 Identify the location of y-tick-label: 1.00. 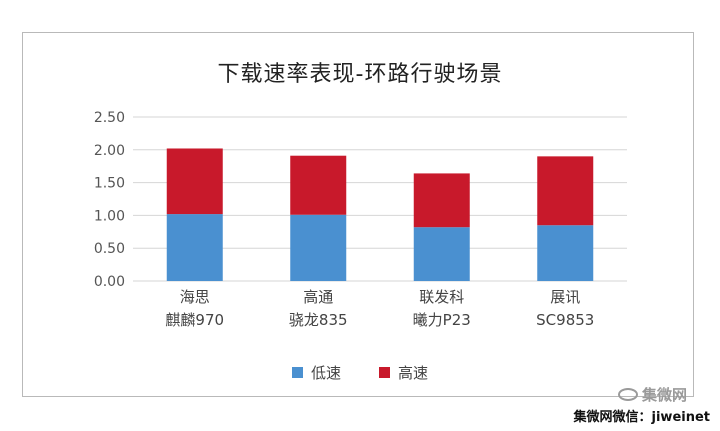
(109, 216).